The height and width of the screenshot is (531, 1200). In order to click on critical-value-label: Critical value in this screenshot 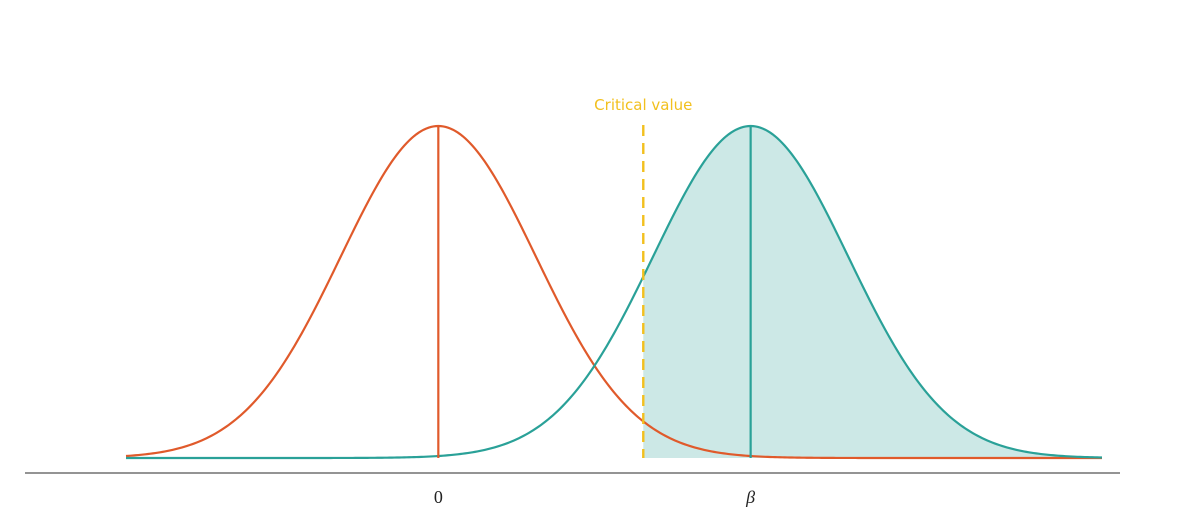, I will do `click(643, 105)`.